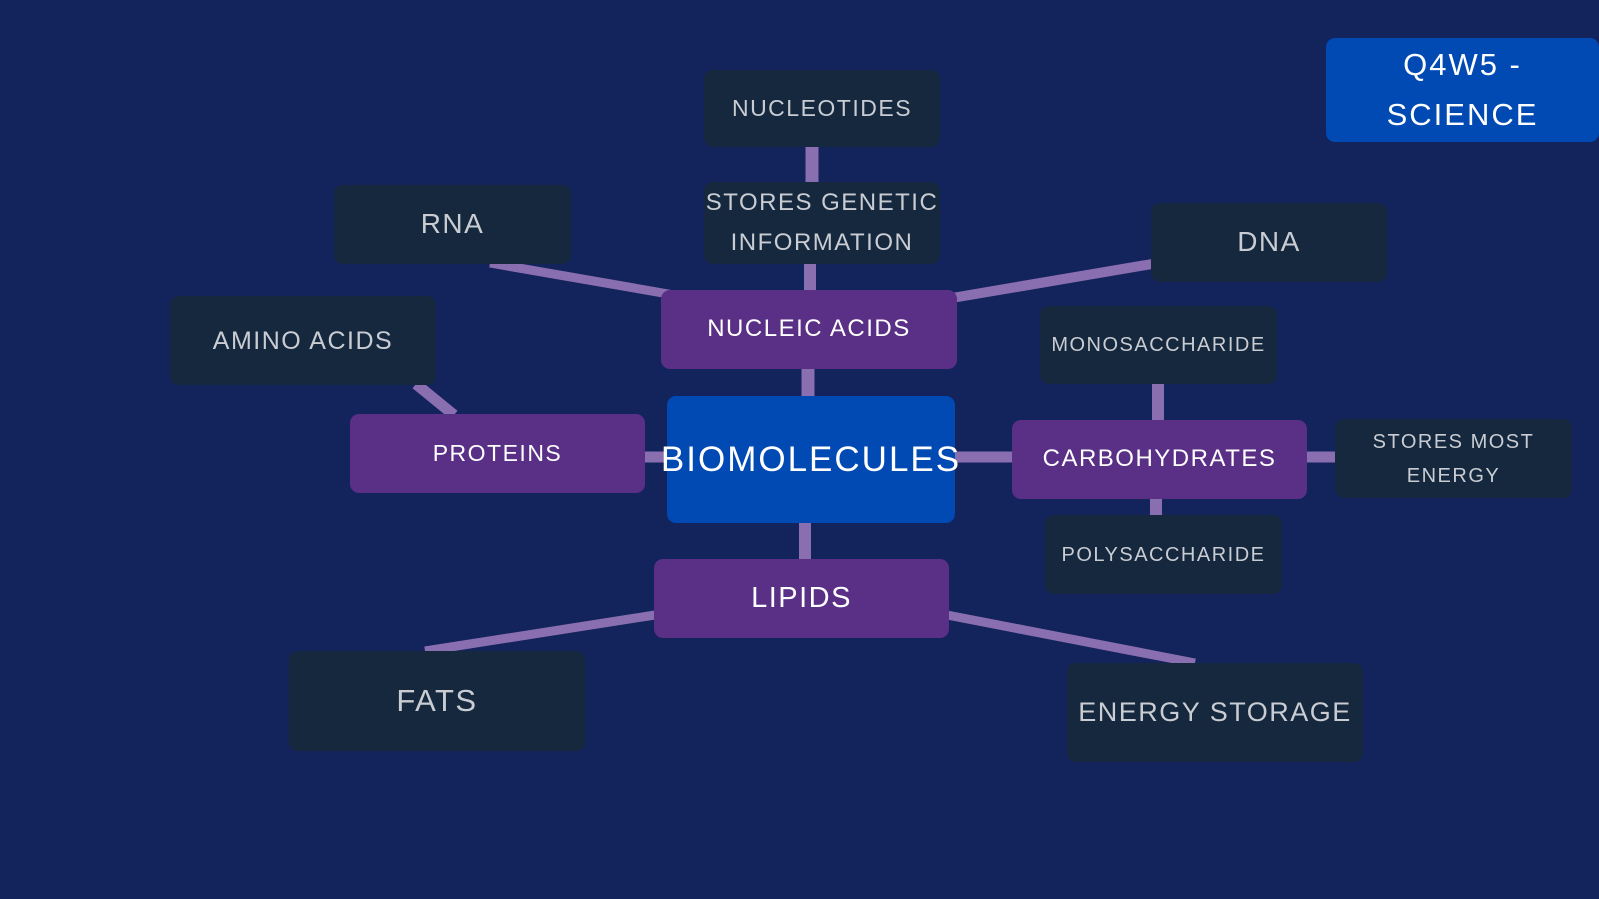  I want to click on connector-rna-nucleic, so click(585, 279).